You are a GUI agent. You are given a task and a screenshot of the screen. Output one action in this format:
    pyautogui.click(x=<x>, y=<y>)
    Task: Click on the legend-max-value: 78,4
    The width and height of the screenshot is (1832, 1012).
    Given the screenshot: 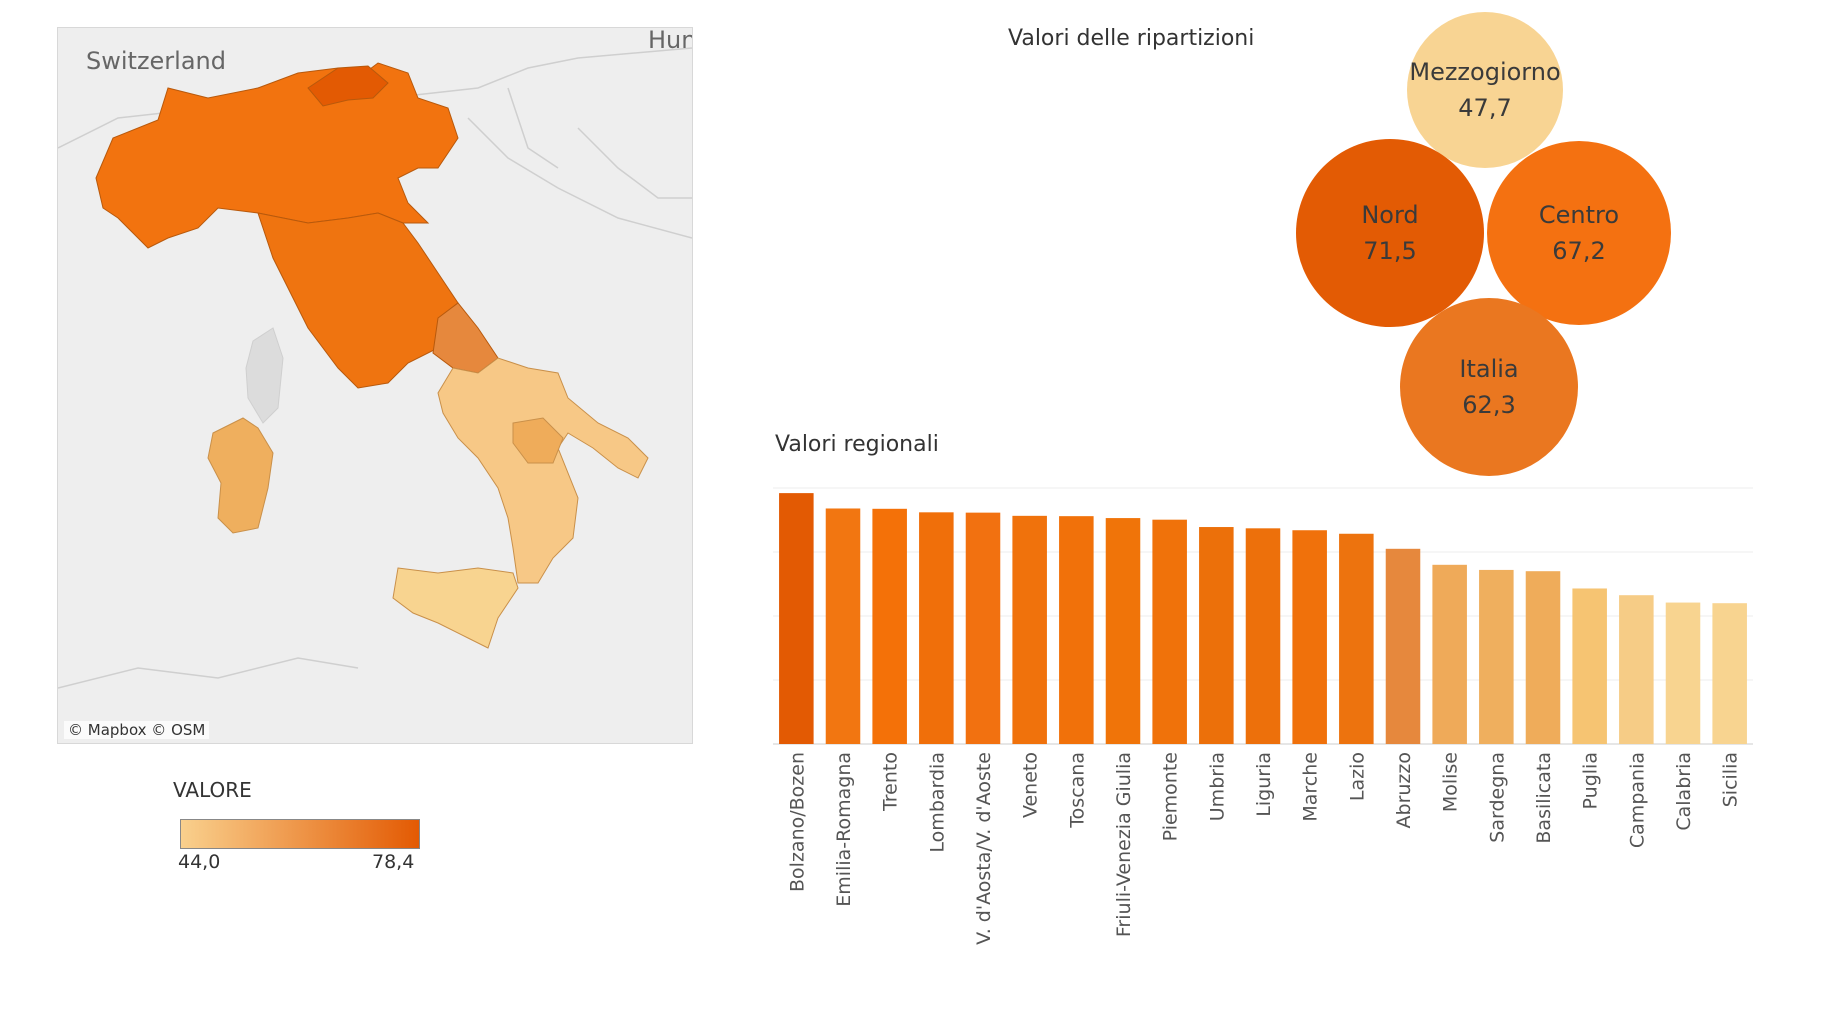 What is the action you would take?
    pyautogui.click(x=393, y=862)
    